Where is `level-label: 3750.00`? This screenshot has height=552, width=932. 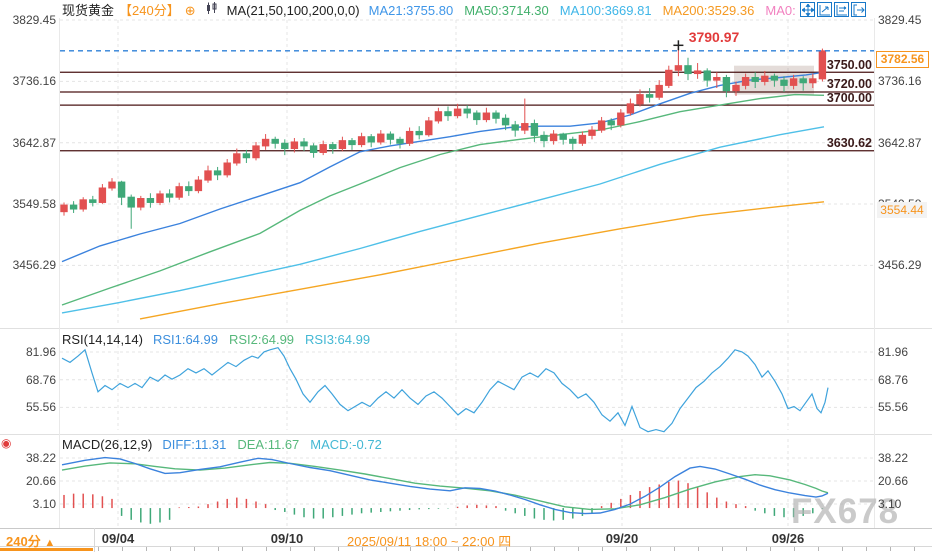
level-label: 3750.00 is located at coordinates (849, 64).